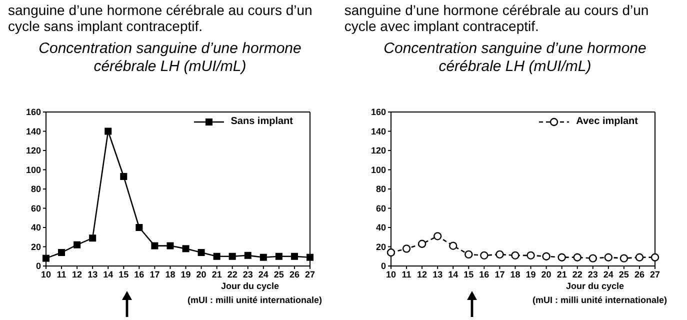  What do you see at coordinates (261, 121) in the screenshot?
I see `legend-label: Sans implant` at bounding box center [261, 121].